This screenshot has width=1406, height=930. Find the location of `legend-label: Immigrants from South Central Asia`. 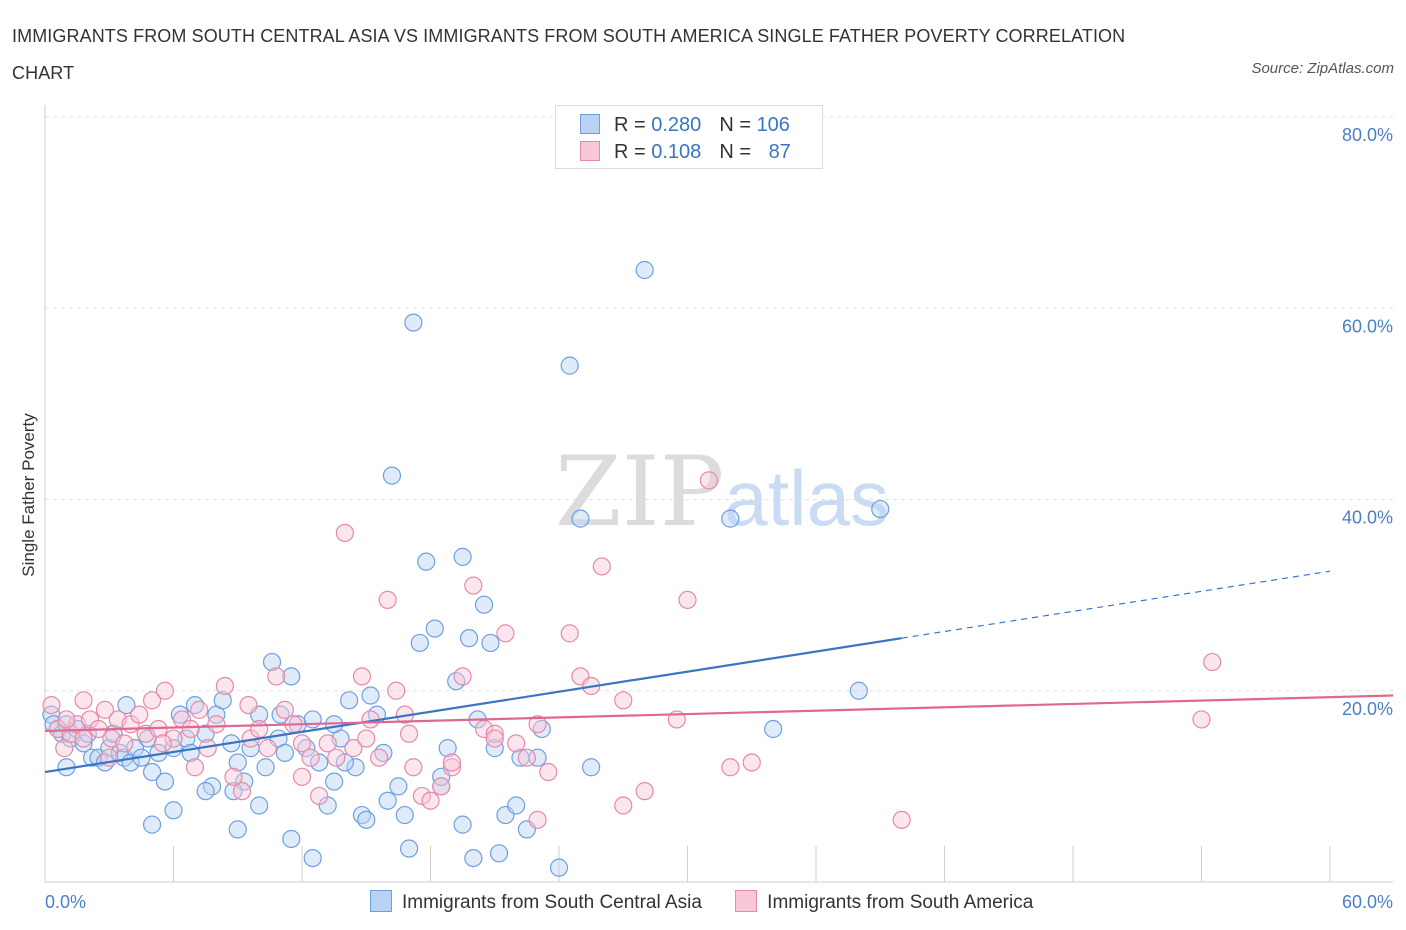

legend-label: Immigrants from South Central Asia is located at coordinates (552, 902).